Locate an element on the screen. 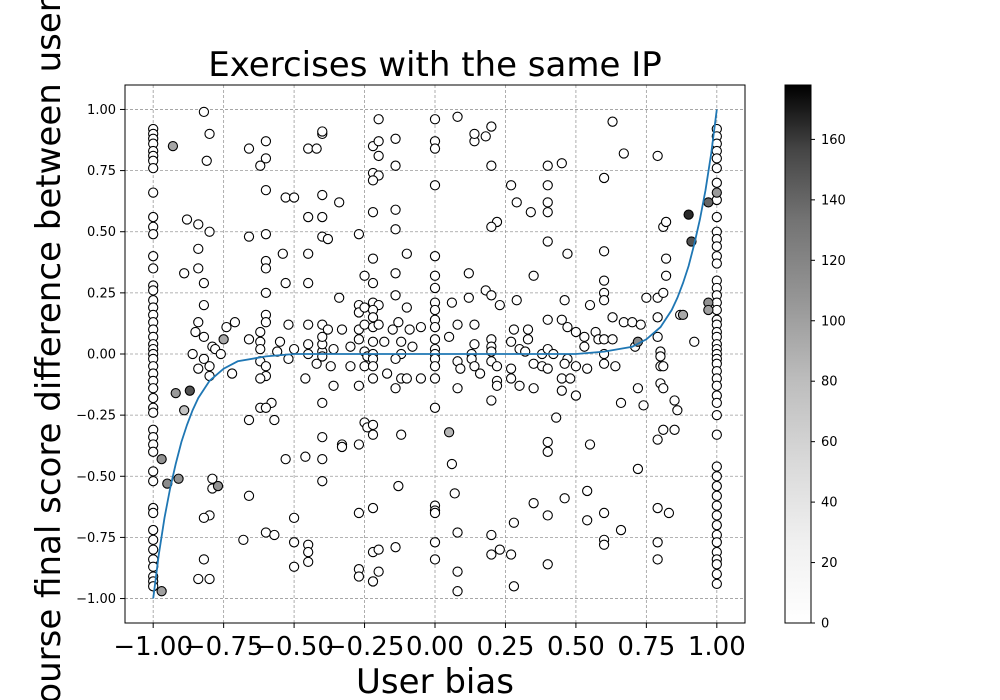 The height and width of the screenshot is (700, 1000). y-axis-ticks: −1.00 −0.75 −0.50 −0.25 0.00 0.25 0.50 0.75 1.00 is located at coordinates (100, 355).